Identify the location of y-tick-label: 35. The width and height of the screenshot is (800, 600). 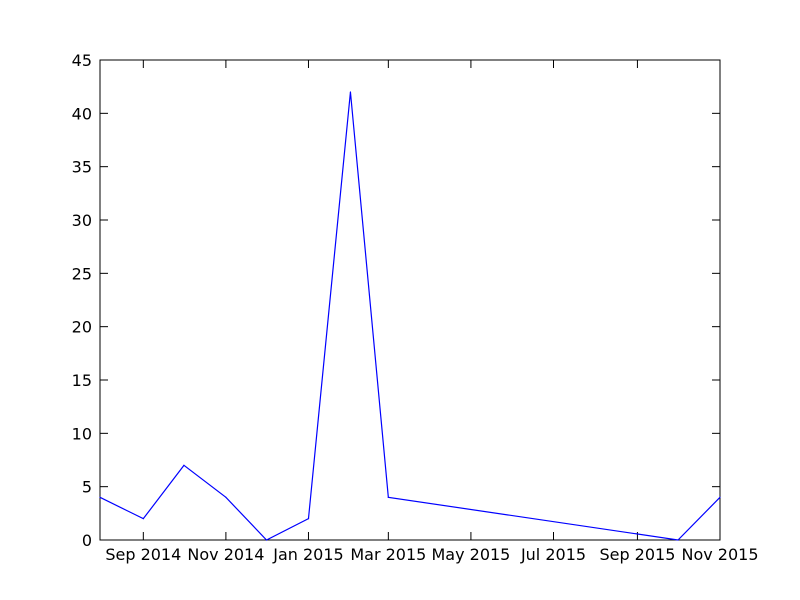
(82, 167).